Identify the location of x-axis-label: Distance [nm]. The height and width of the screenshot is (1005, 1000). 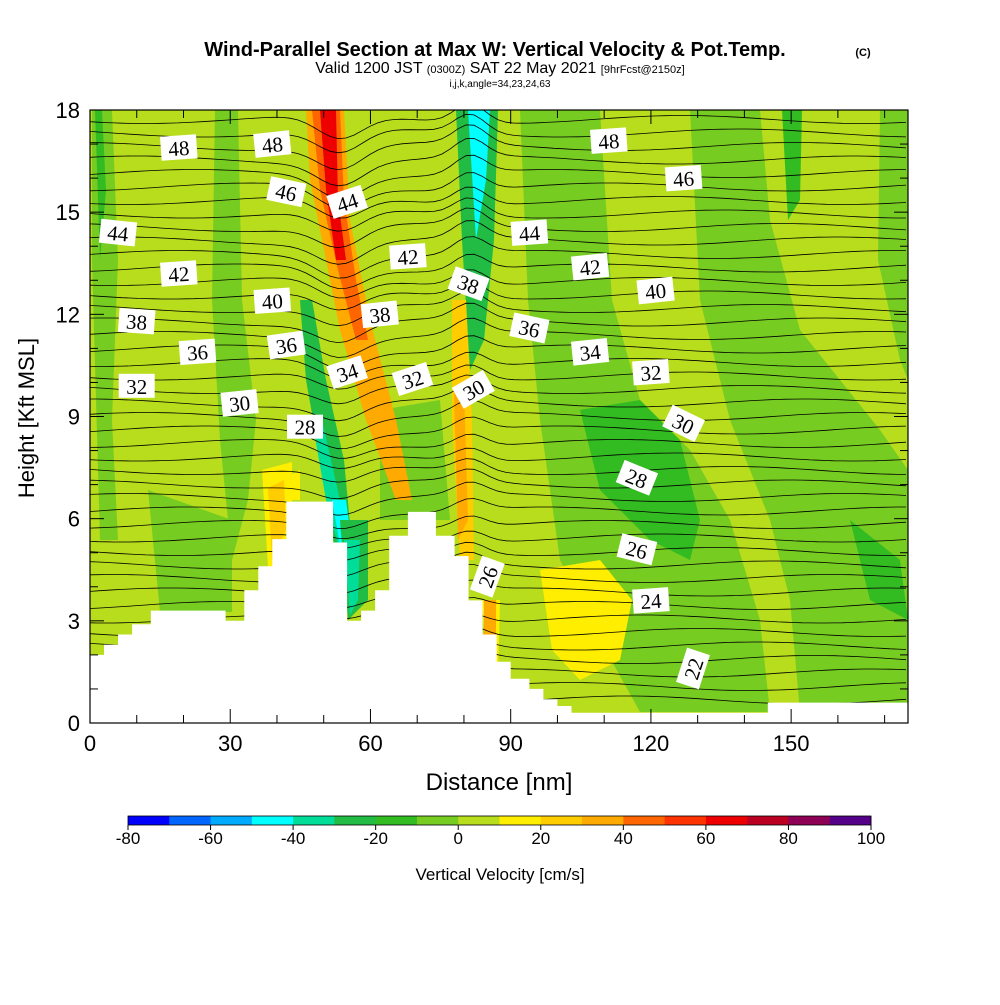
(499, 782).